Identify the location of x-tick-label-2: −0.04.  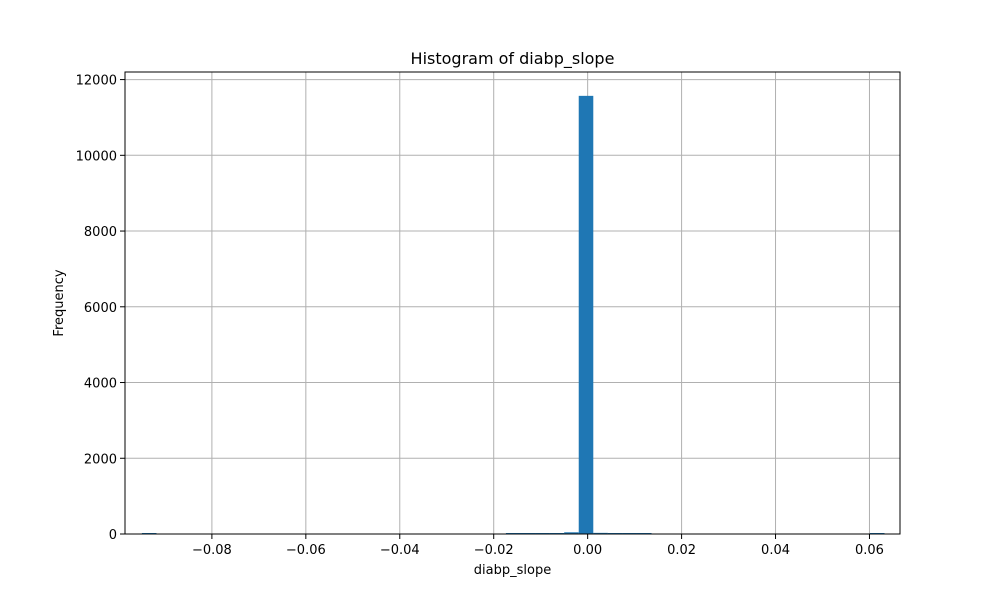
(400, 550).